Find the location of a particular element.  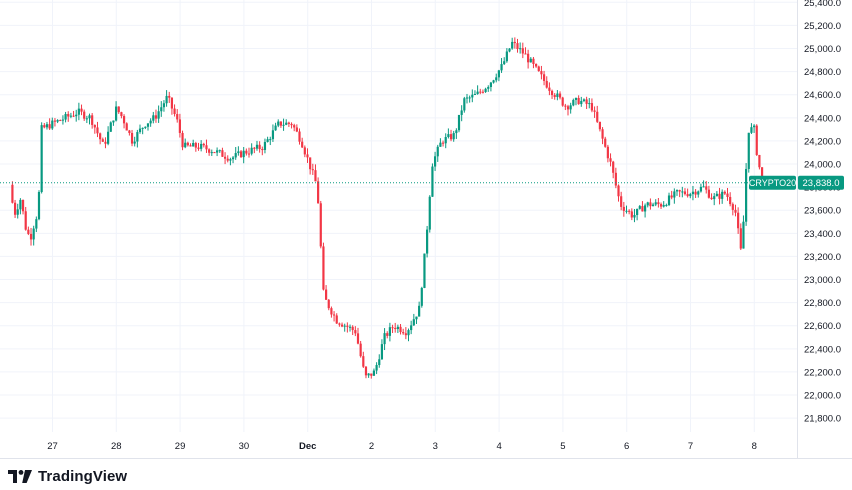

tradingview-logo-icon is located at coordinates (20, 476).